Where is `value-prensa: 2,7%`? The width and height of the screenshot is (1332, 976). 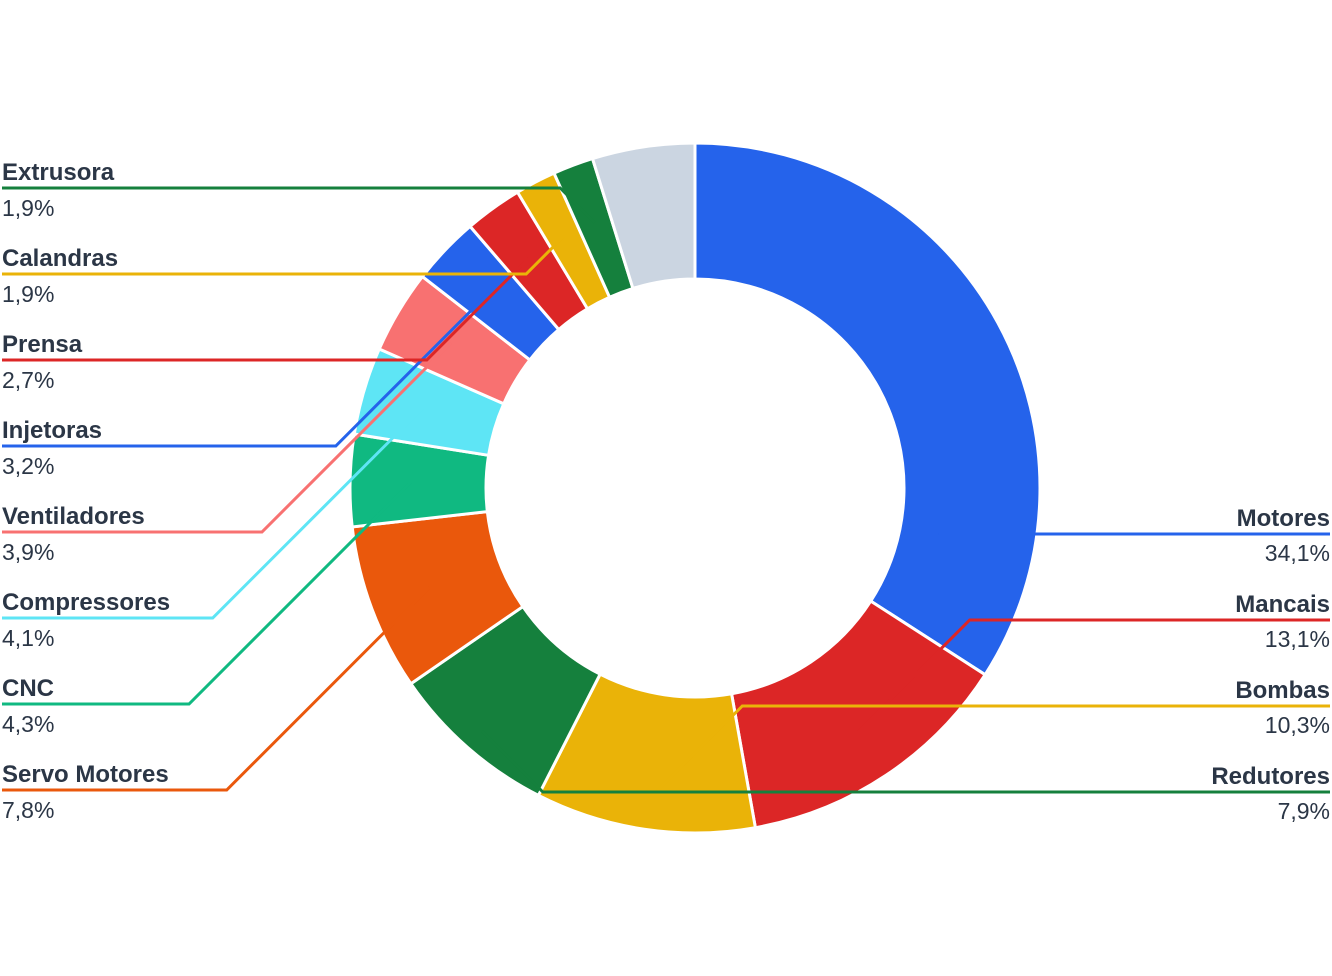 value-prensa: 2,7% is located at coordinates (28, 380).